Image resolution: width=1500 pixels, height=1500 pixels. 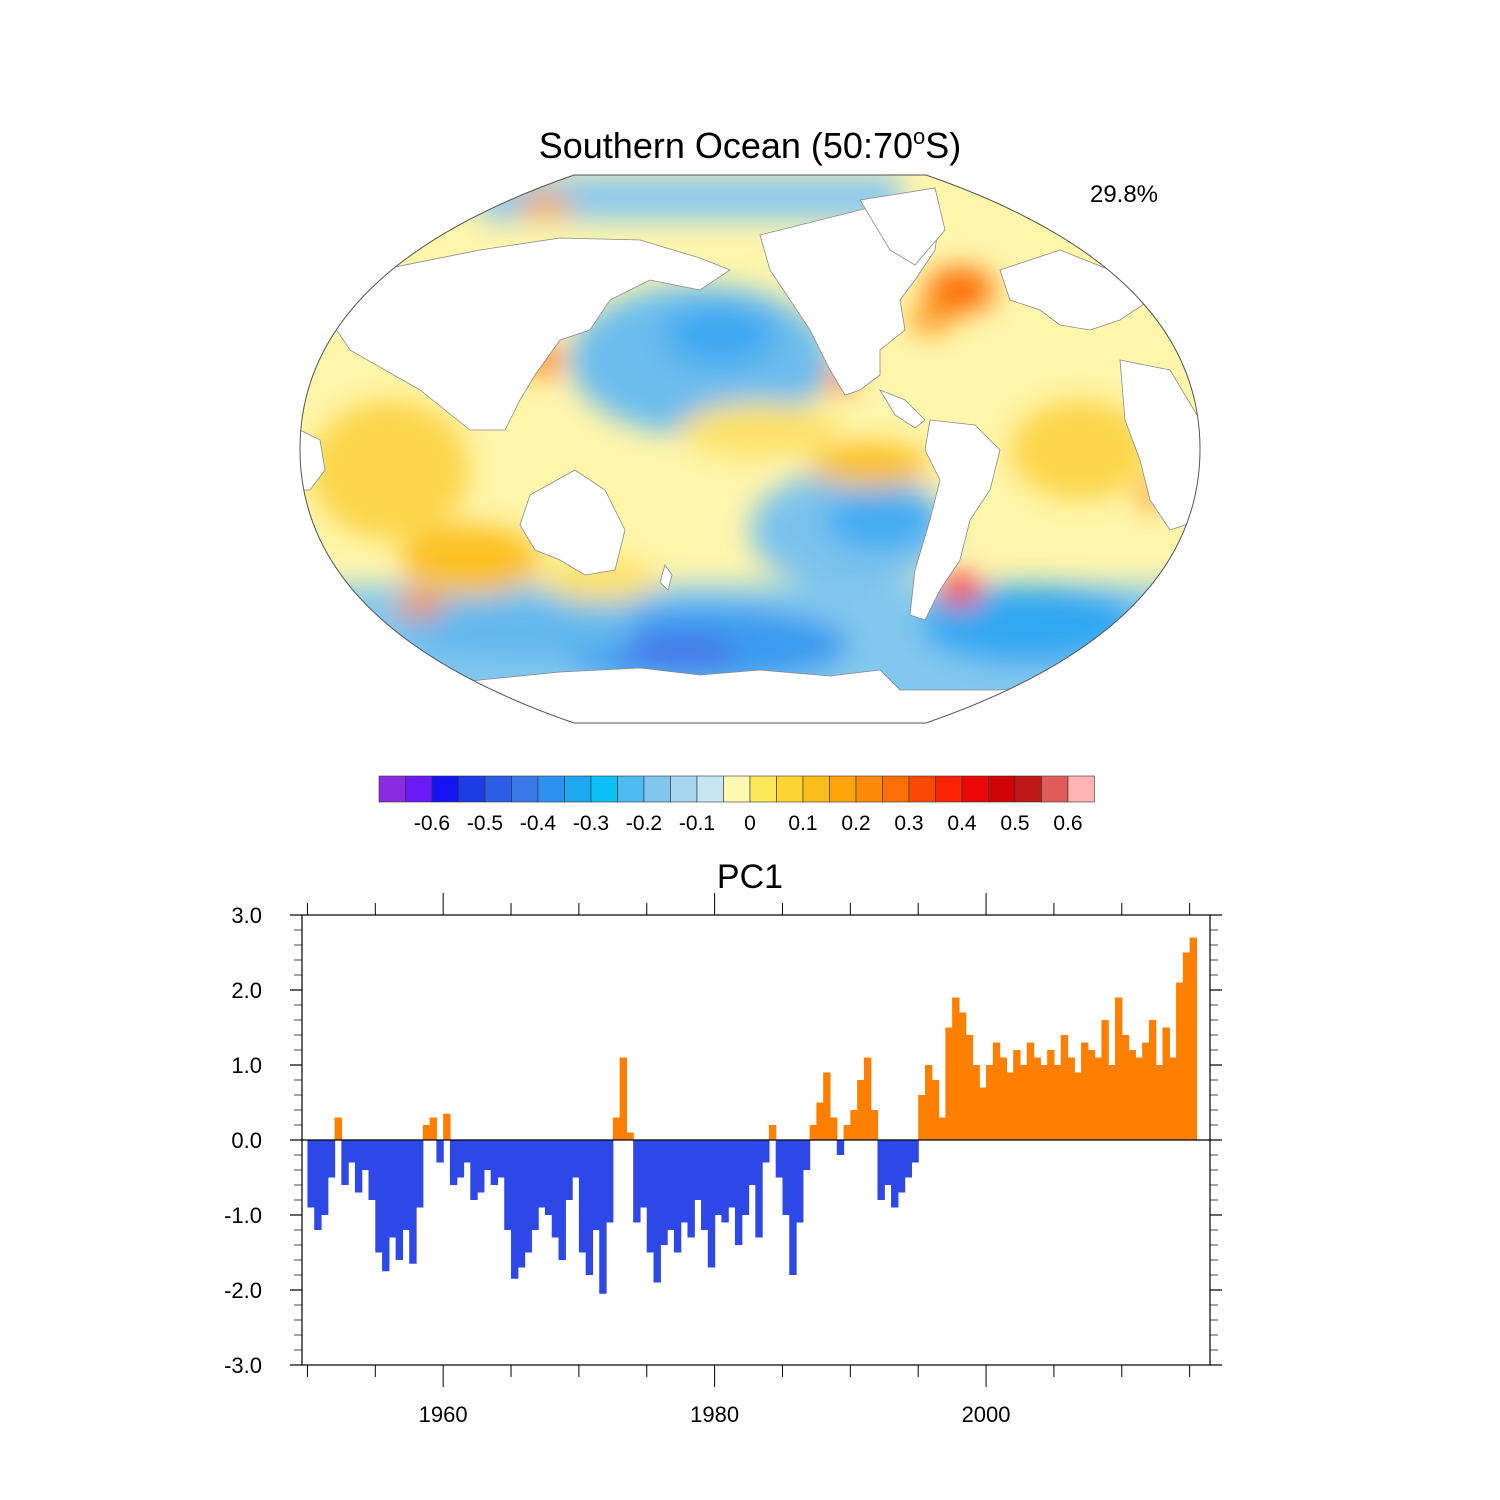 I want to click on land-nz, so click(x=666, y=577).